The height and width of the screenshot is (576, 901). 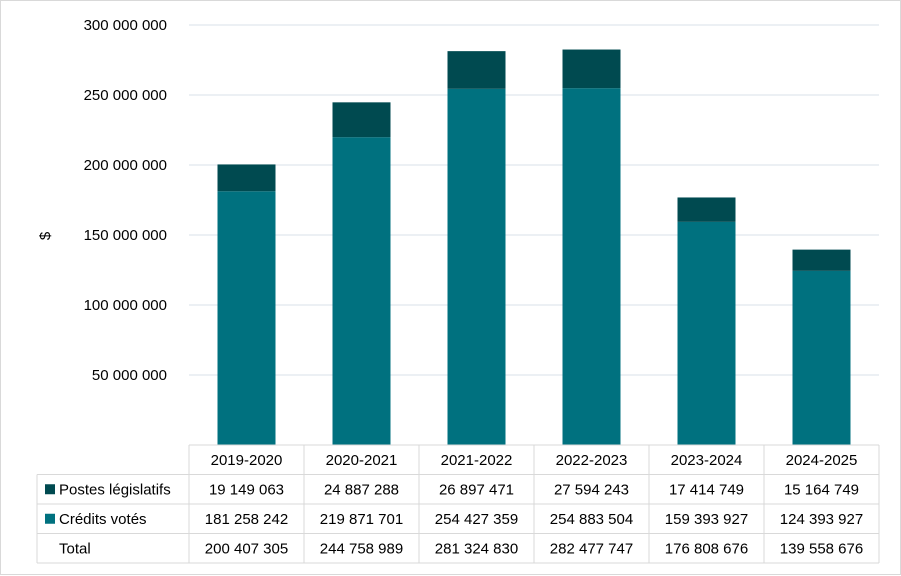 What do you see at coordinates (476, 489) in the screenshot?
I see `data-label: 26 897 471` at bounding box center [476, 489].